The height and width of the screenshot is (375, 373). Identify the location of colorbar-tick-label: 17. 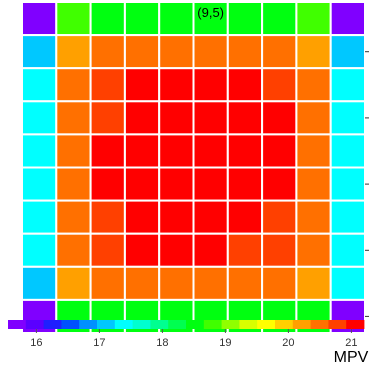
(99, 343).